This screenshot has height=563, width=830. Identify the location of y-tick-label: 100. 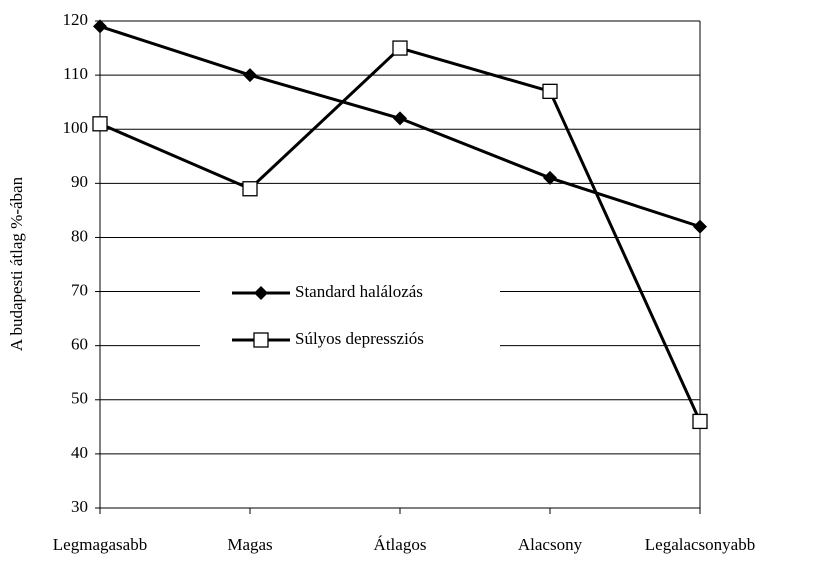
(76, 127).